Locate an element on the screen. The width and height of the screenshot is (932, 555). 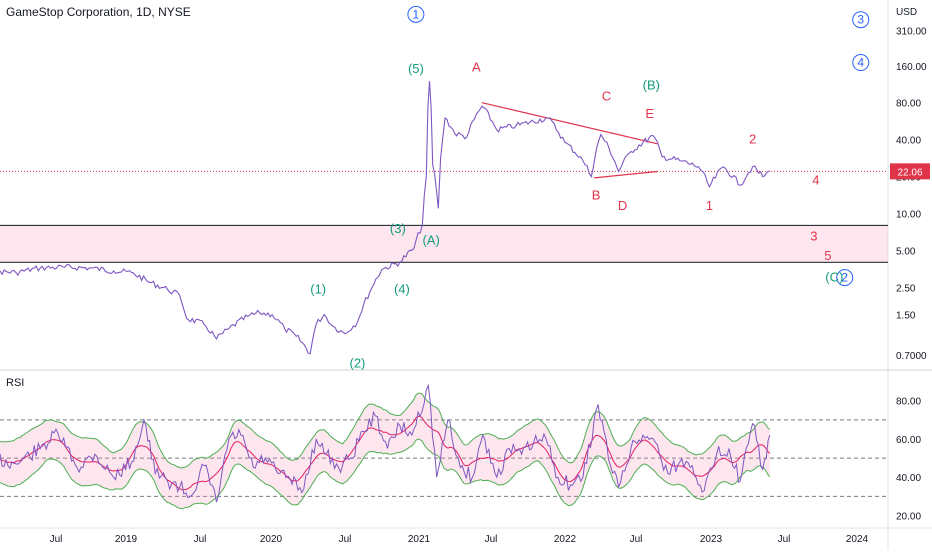
time-tick-8: Jul is located at coordinates (636, 539).